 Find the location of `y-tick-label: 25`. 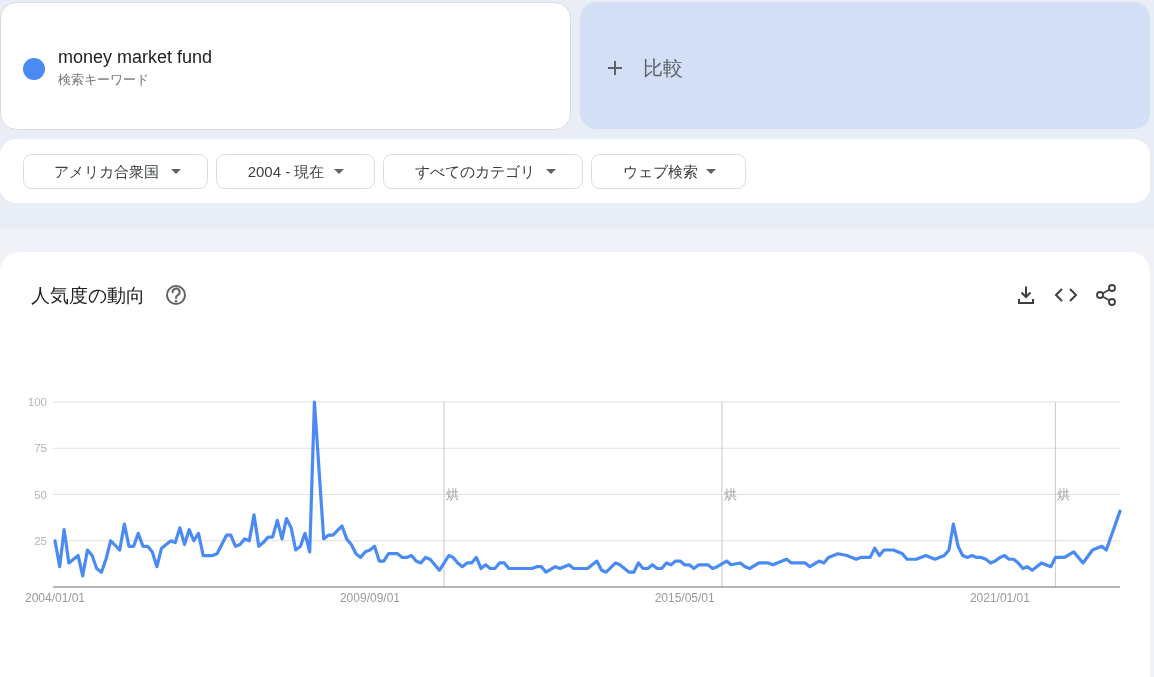

y-tick-label: 25 is located at coordinates (40, 540).